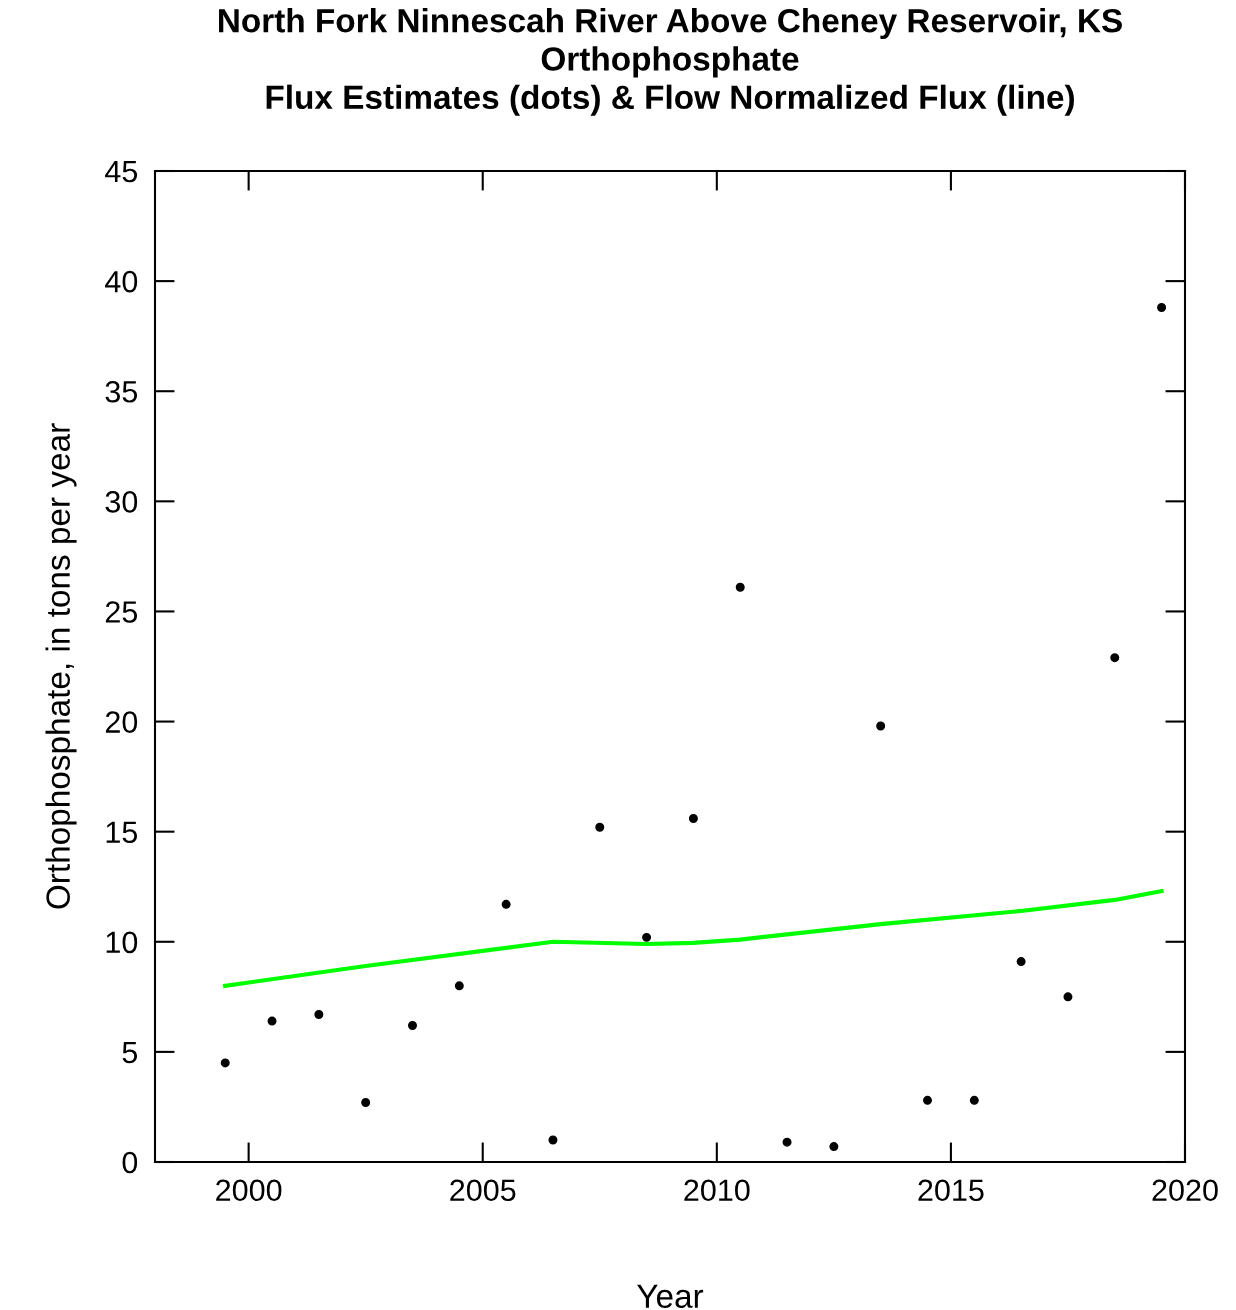  I want to click on y-tick-label: 5, so click(130, 1052).